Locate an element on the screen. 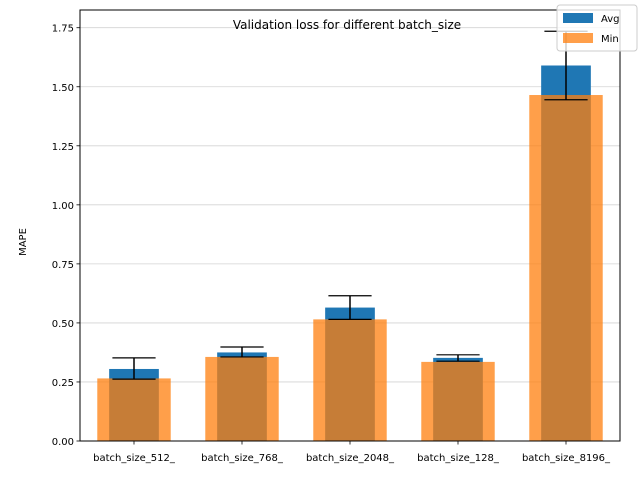  y-tick-label: 0.25 is located at coordinates (63, 383).